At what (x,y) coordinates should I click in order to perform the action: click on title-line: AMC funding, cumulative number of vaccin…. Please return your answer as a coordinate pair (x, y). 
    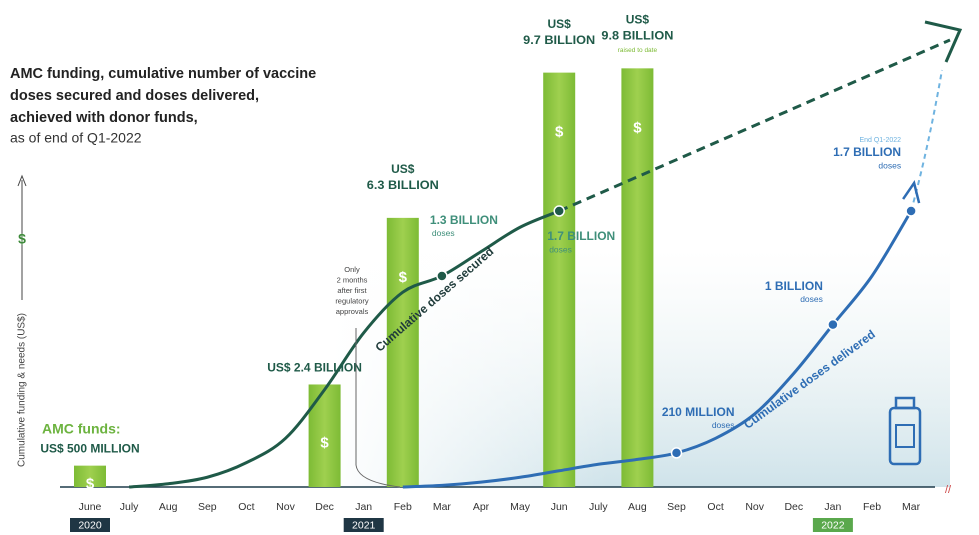
    Looking at the image, I should click on (163, 74).